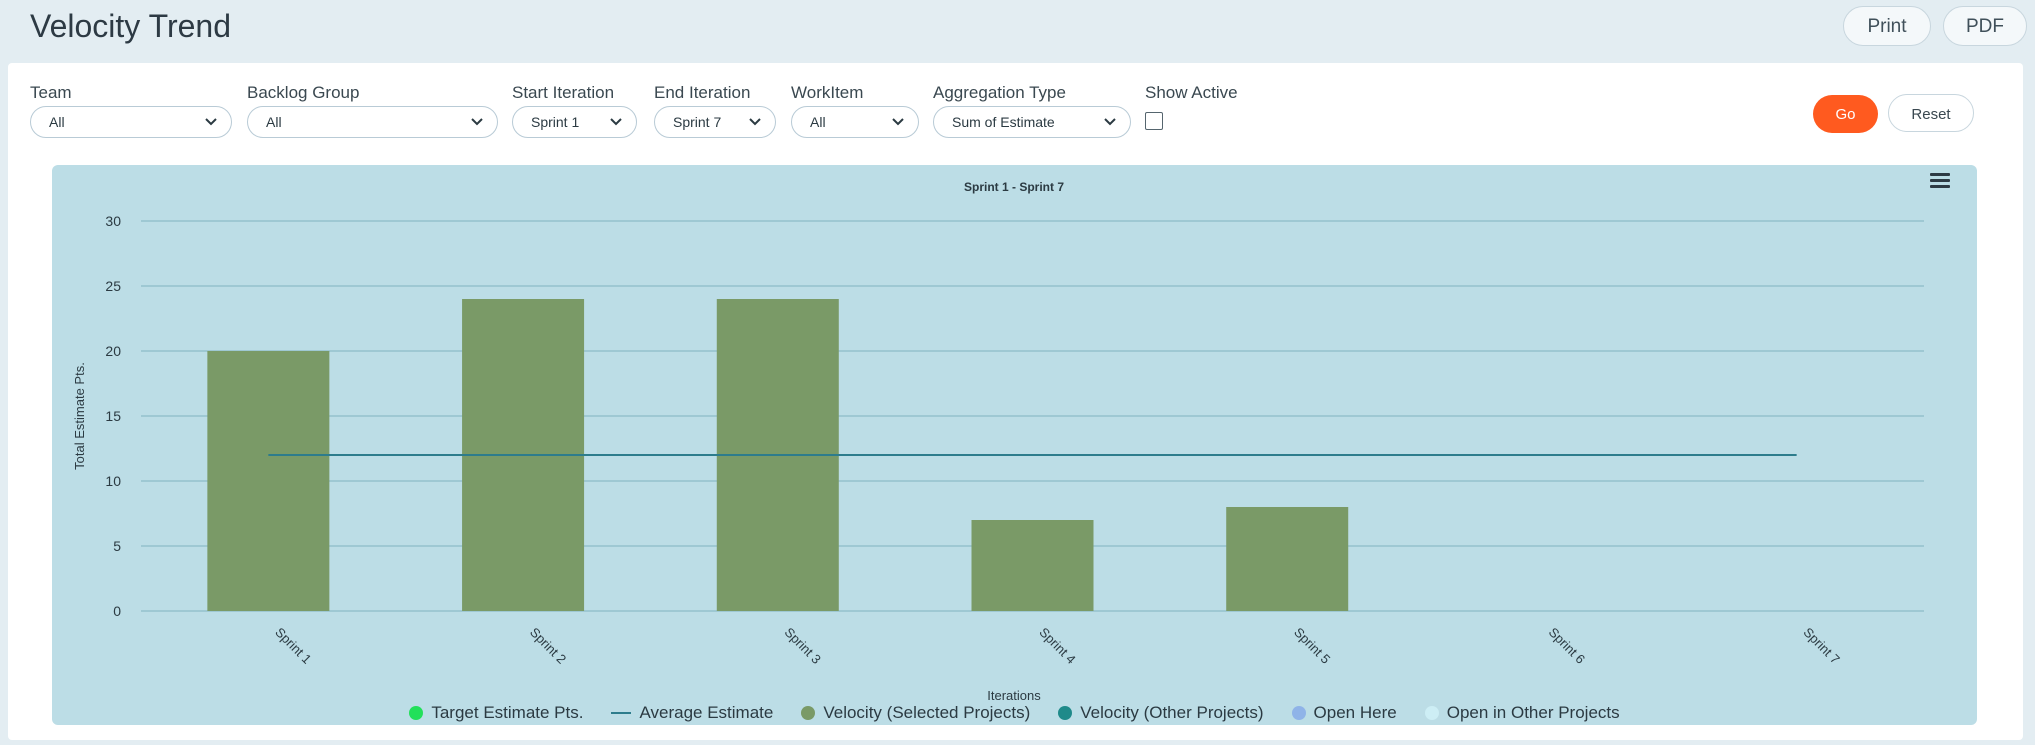 This screenshot has height=745, width=2035. Describe the element at coordinates (1355, 712) in the screenshot. I see `legend-label: Open Here` at that location.